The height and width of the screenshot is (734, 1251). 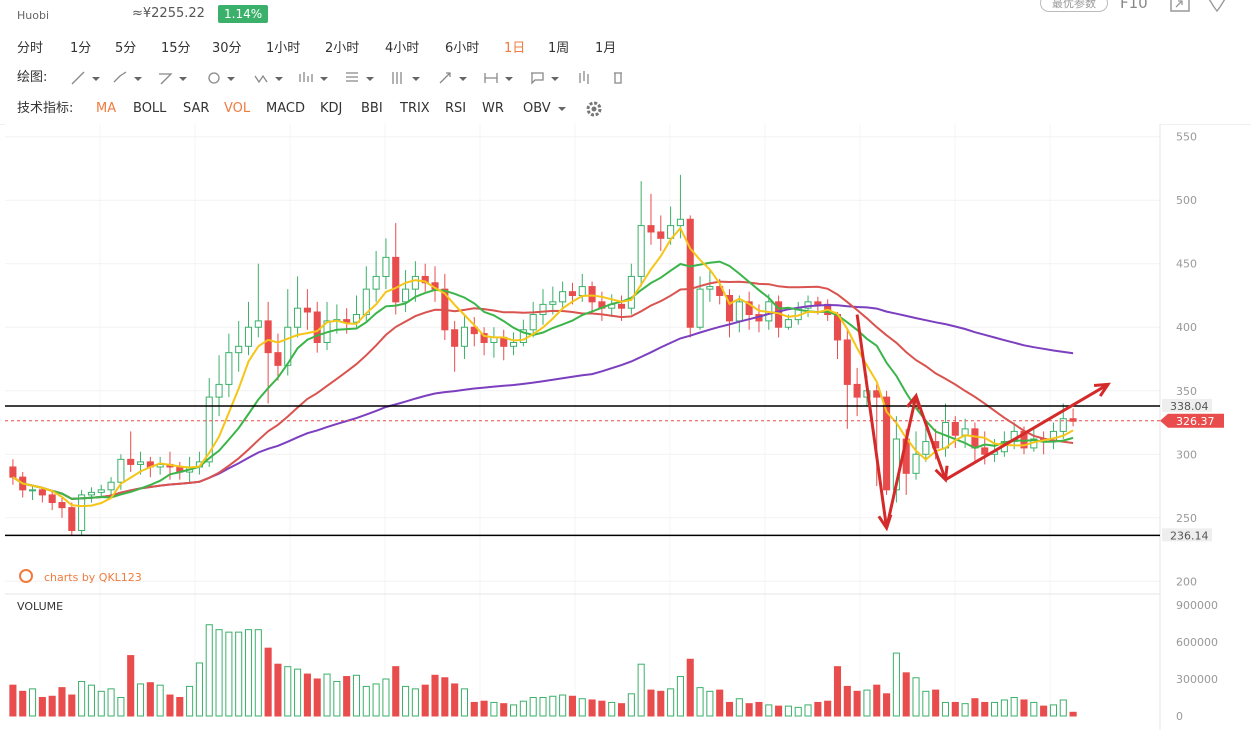 I want to click on ray-tool-icon, so click(x=132, y=78).